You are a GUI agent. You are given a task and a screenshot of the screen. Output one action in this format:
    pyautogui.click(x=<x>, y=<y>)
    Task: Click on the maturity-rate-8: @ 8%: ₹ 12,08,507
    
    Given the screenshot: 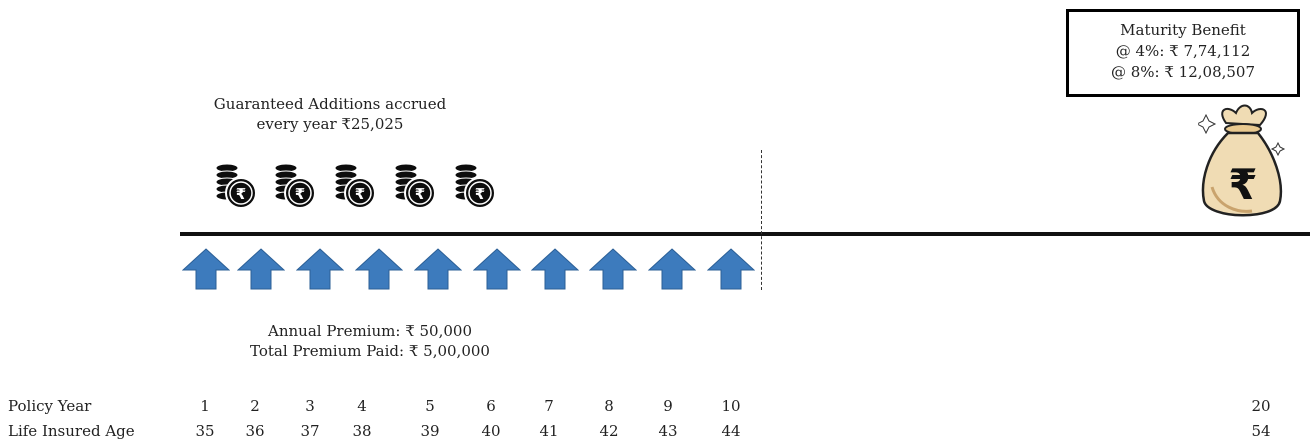 What is the action you would take?
    pyautogui.click(x=1183, y=72)
    